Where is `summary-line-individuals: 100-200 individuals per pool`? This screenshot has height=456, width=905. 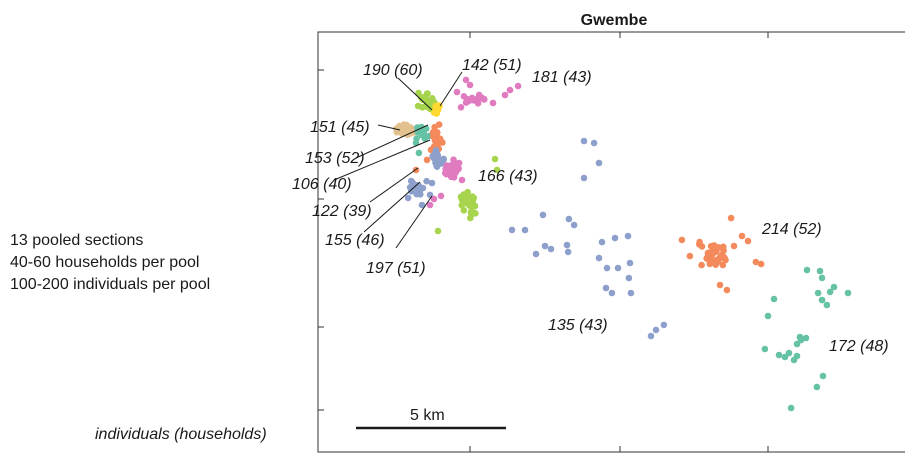 summary-line-individuals: 100-200 individuals per pool is located at coordinates (110, 284).